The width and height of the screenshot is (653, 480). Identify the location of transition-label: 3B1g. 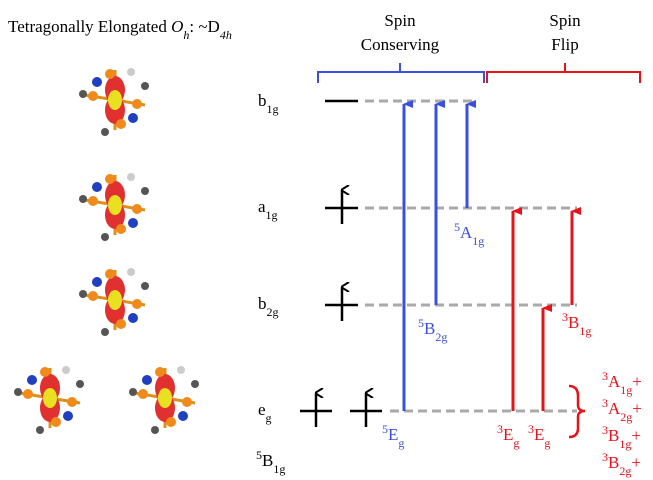
(576, 324).